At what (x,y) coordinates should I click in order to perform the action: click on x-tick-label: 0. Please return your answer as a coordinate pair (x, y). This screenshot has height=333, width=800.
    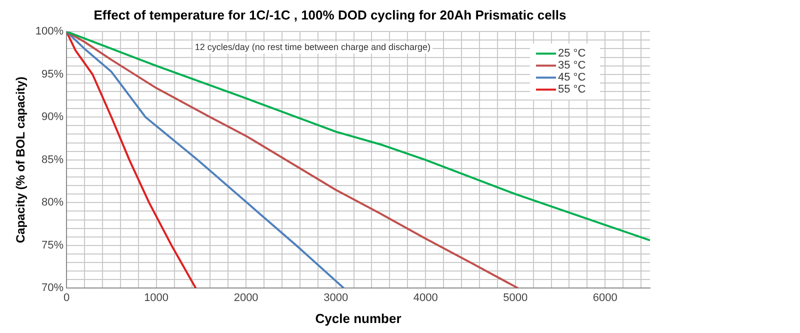
    Looking at the image, I should click on (66, 298).